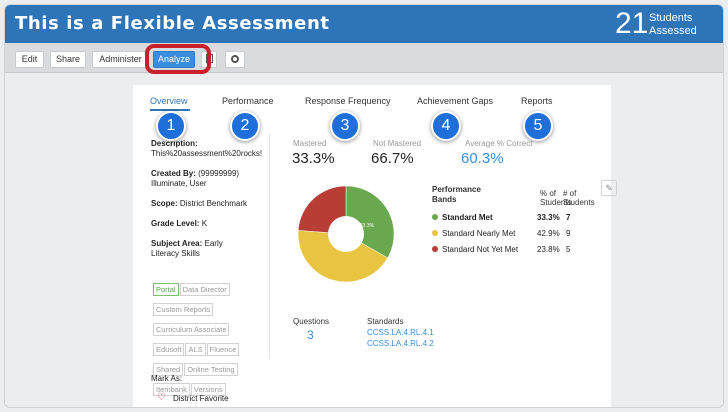 Image resolution: width=728 pixels, height=412 pixels. What do you see at coordinates (309, 143) in the screenshot?
I see `mastered-label: Mastered` at bounding box center [309, 143].